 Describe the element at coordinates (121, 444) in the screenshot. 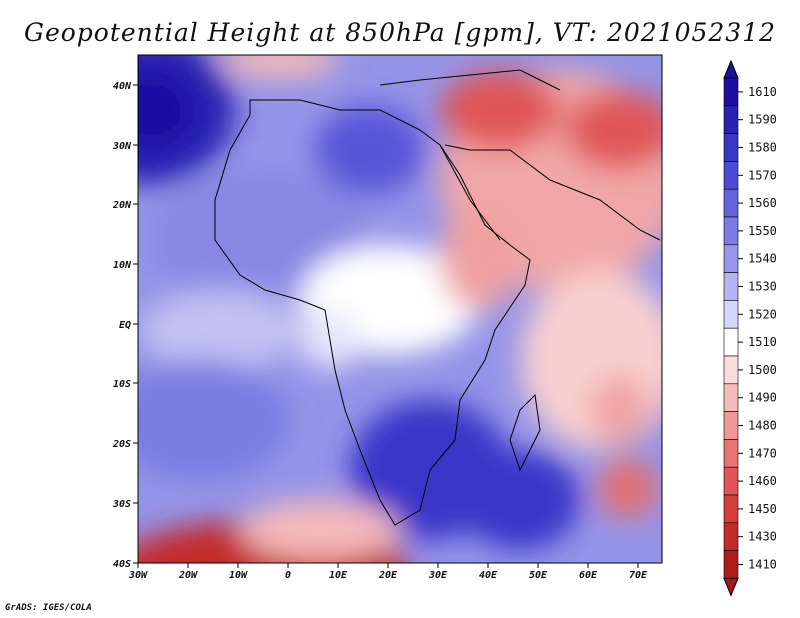

I see `lat-label-20s: 20S` at that location.